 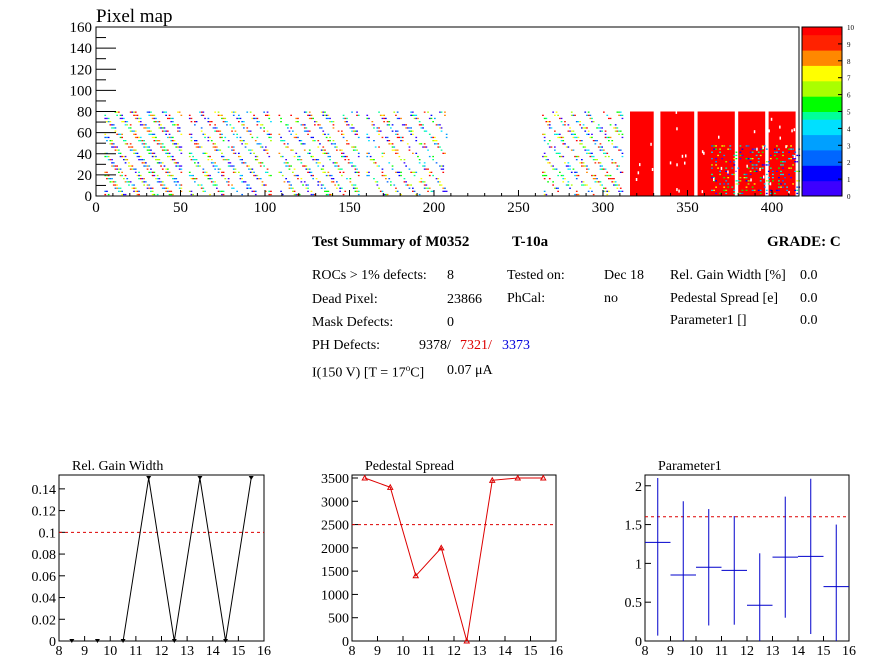 I want to click on tested-value: Dec 18, so click(x=624, y=275).